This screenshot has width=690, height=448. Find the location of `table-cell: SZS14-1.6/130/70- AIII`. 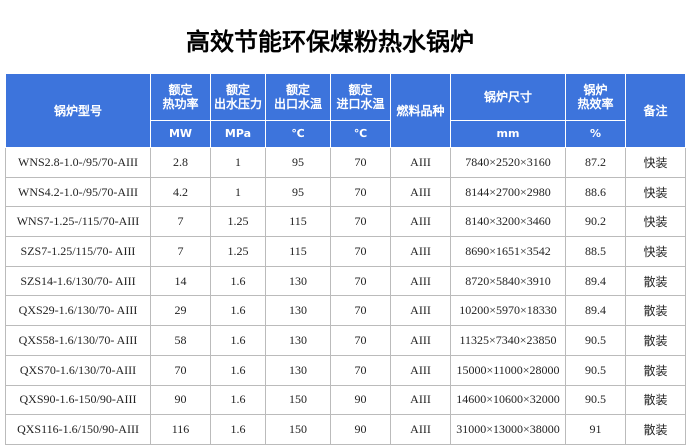

table-cell: SZS14-1.6/130/70- AIII is located at coordinates (78, 281).